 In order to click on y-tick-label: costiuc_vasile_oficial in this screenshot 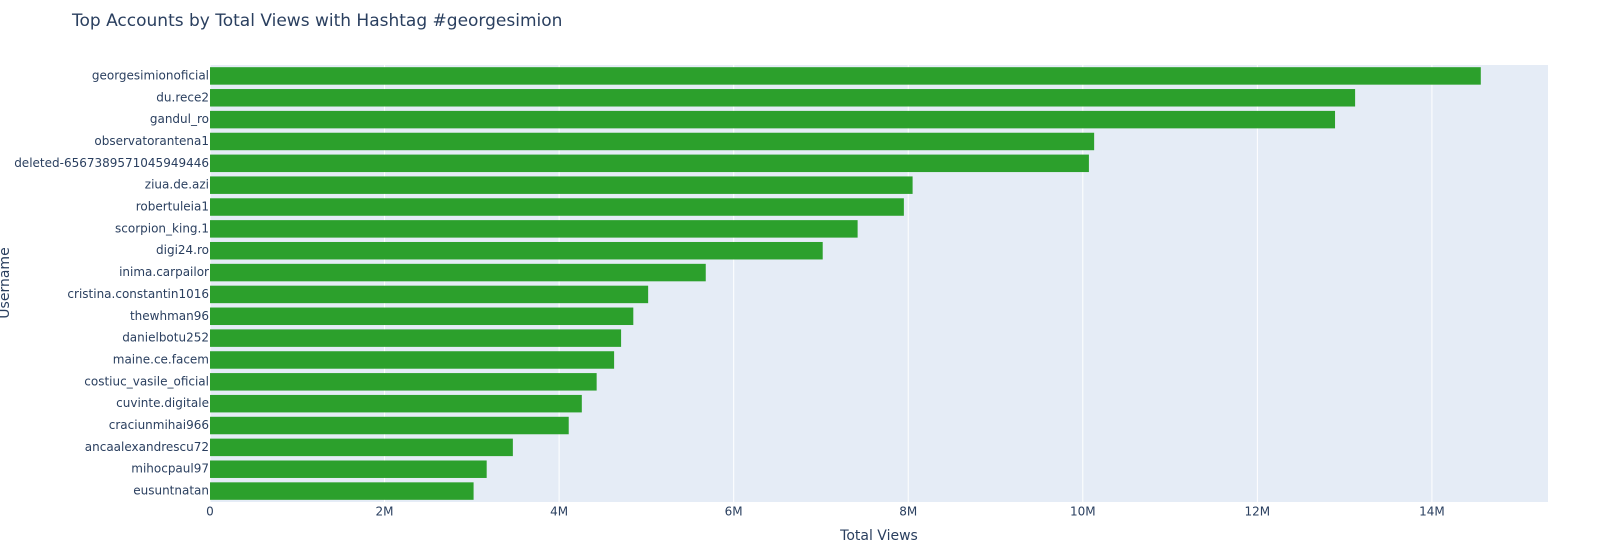, I will do `click(146, 381)`.